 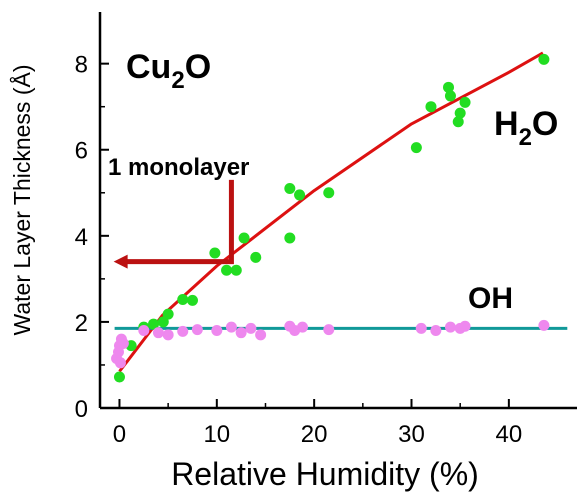 I want to click on y-tick-label: 4, so click(x=81, y=237).